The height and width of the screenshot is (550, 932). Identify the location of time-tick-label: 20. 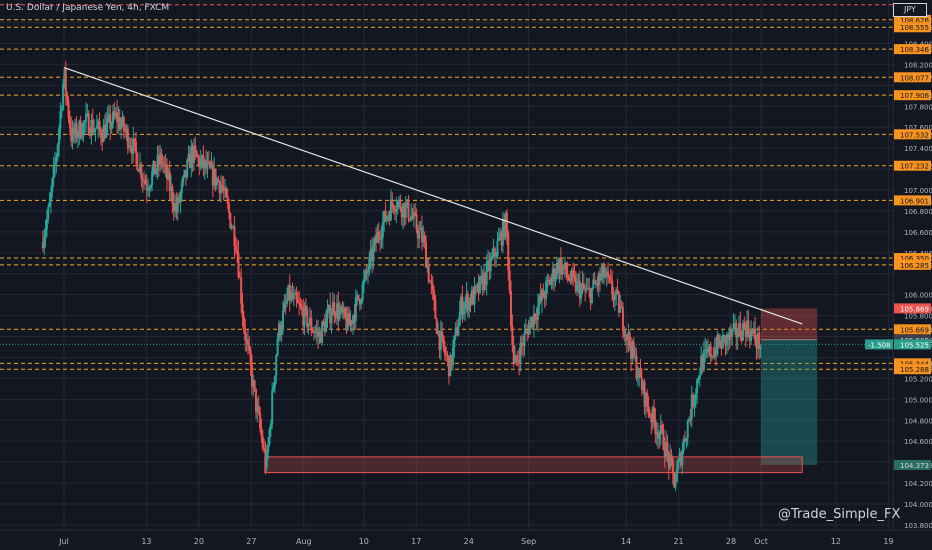
(199, 541).